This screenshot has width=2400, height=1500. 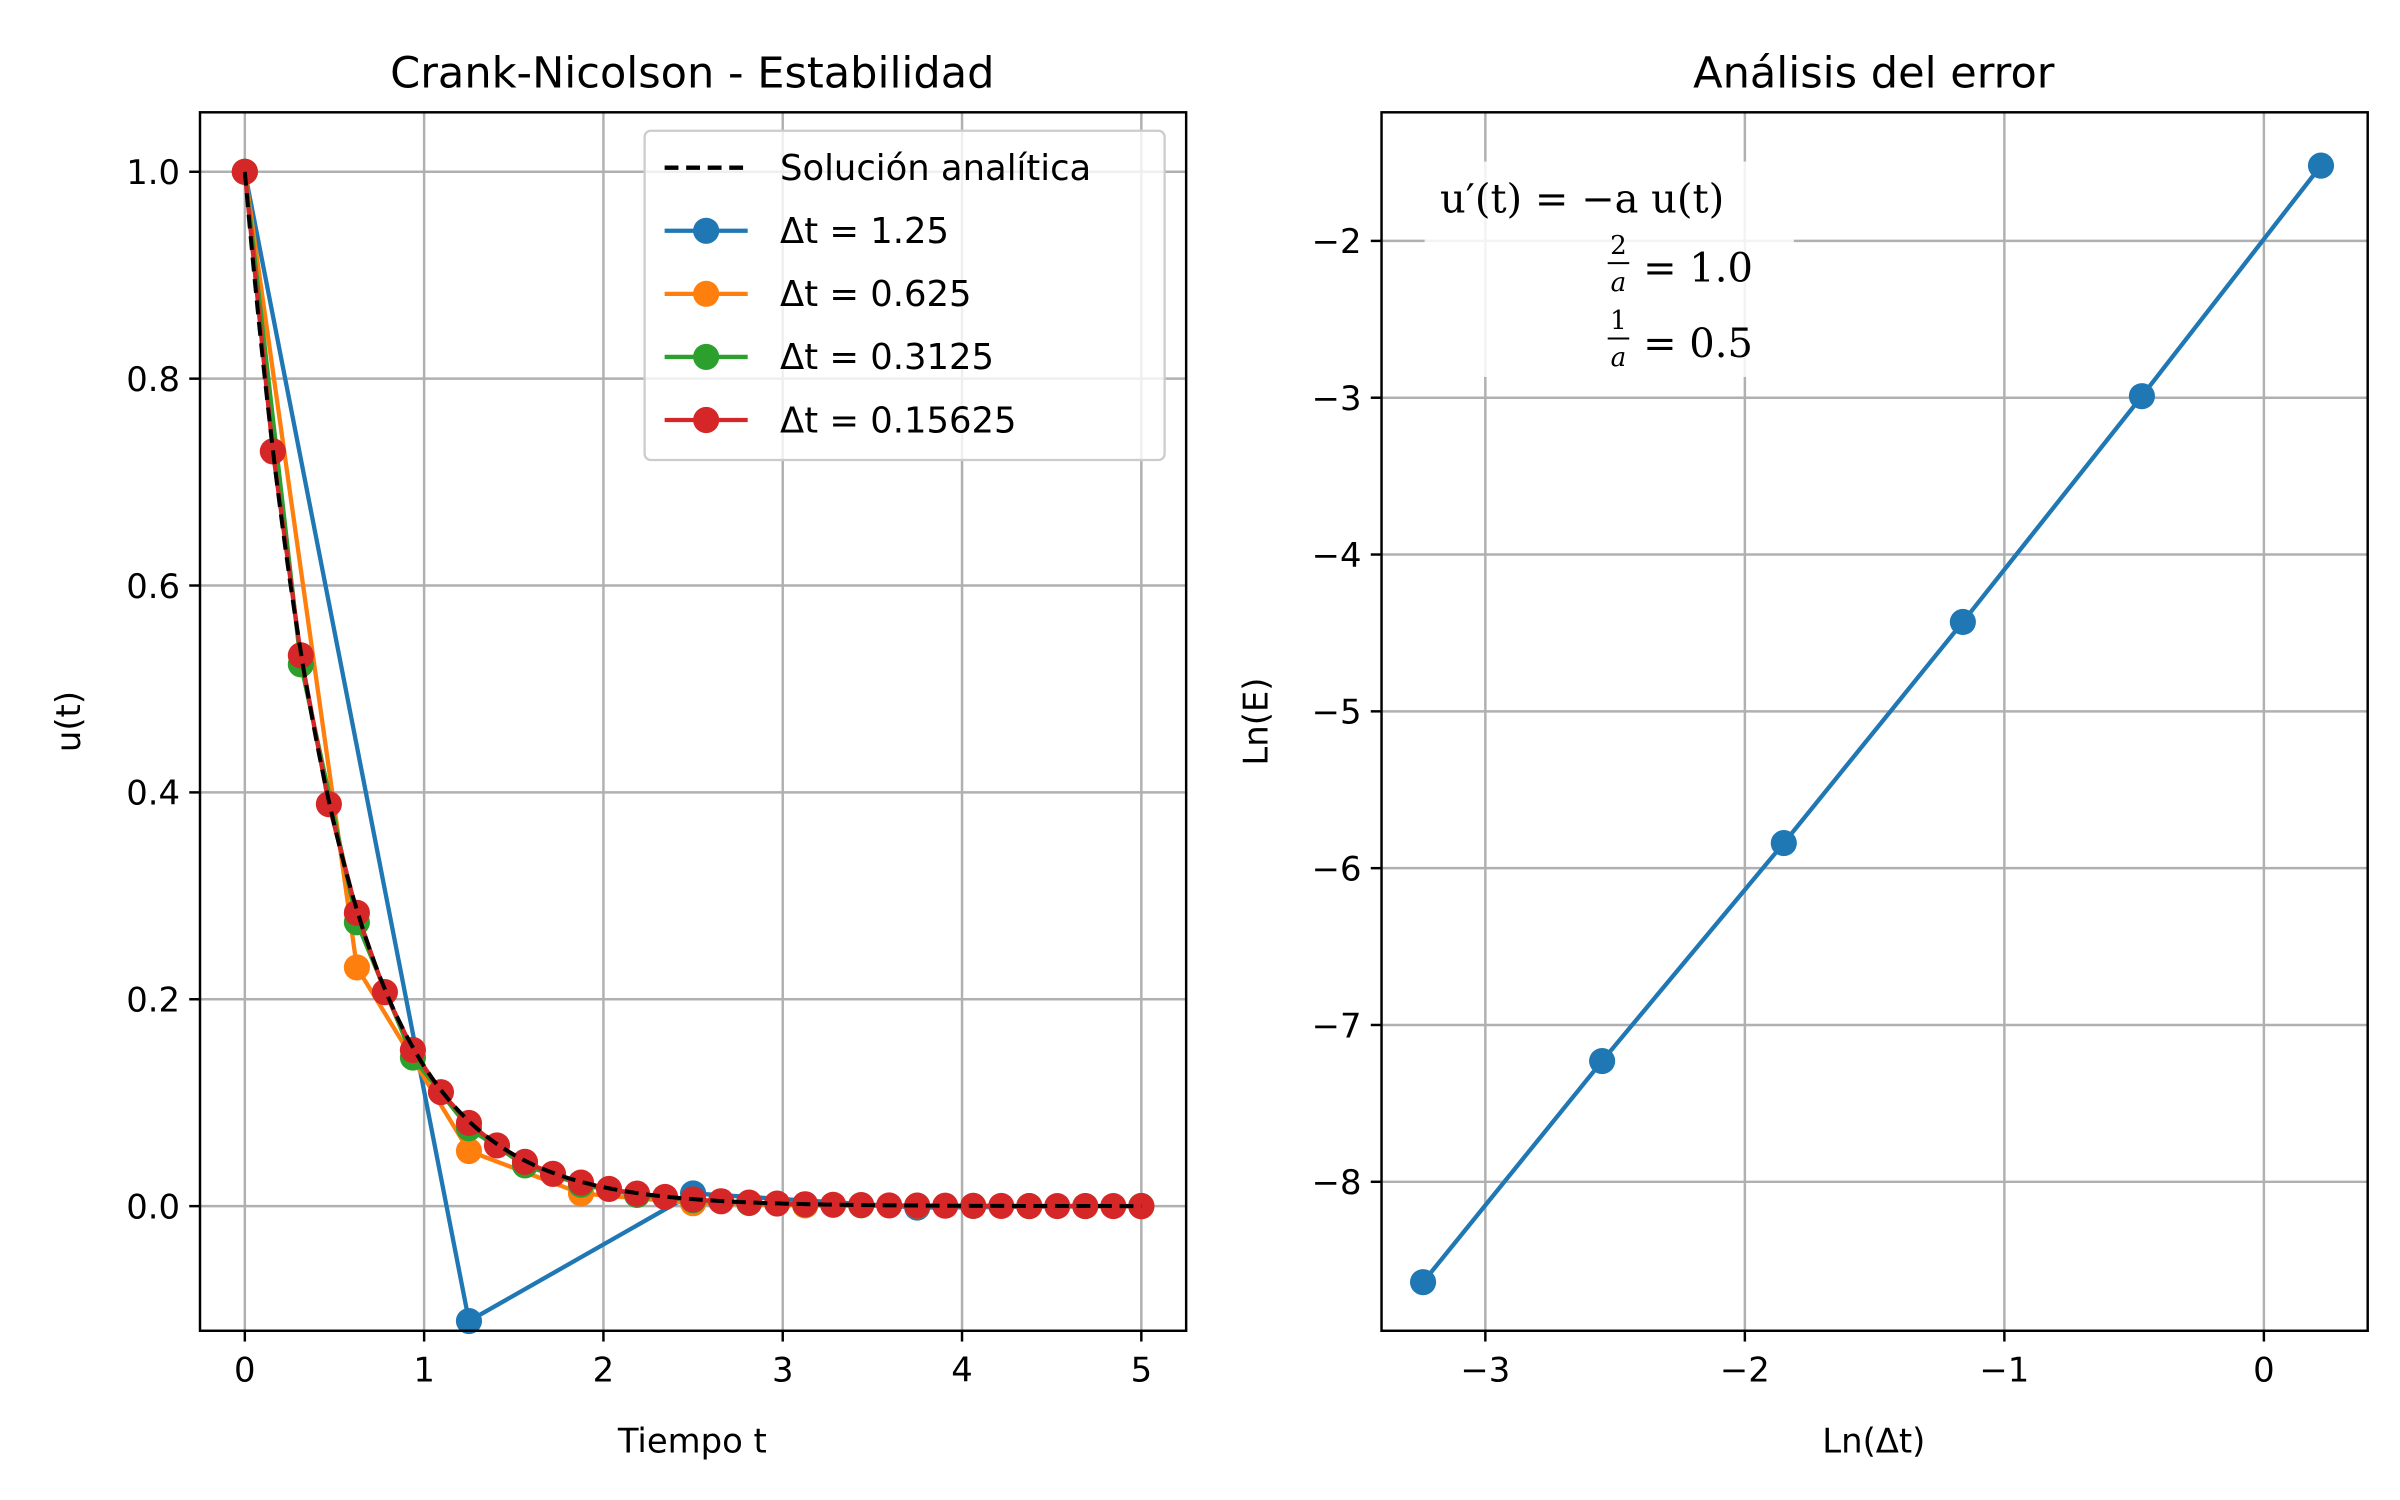 What do you see at coordinates (1618, 246) in the screenshot?
I see `fraction-numerator: 2` at bounding box center [1618, 246].